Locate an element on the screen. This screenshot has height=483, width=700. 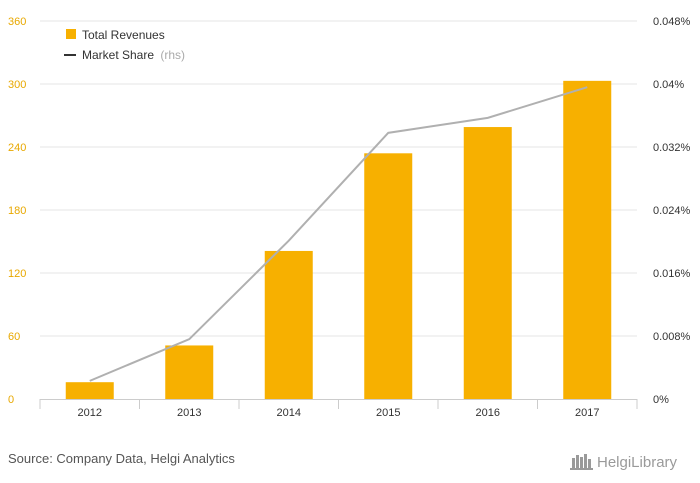
x-tick-label: 2012 is located at coordinates (90, 413).